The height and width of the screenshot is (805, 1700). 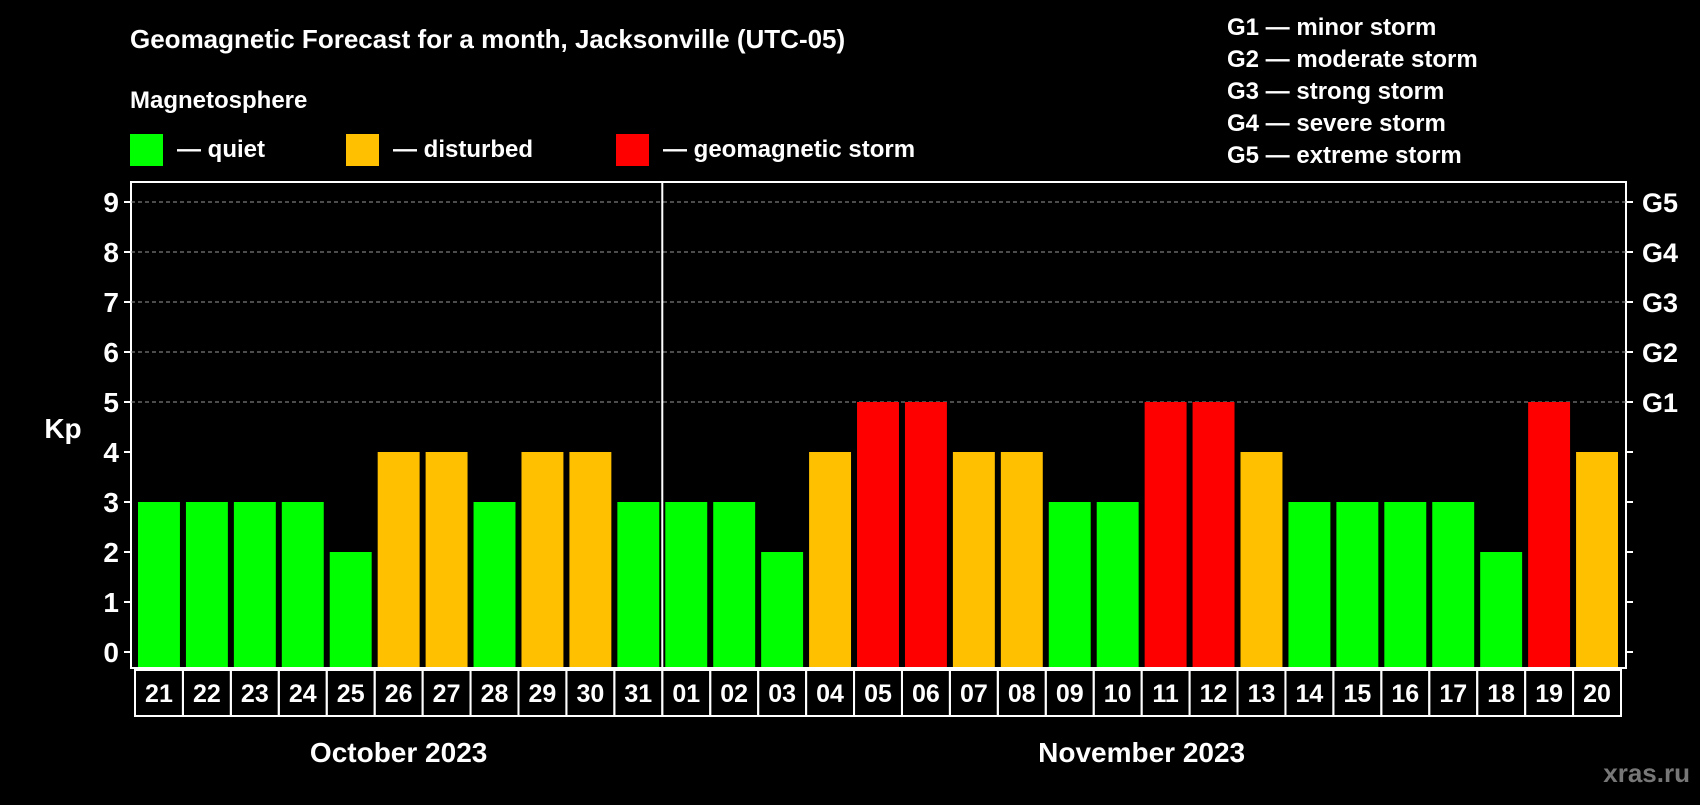 I want to click on day-label: 20, so click(x=1597, y=694).